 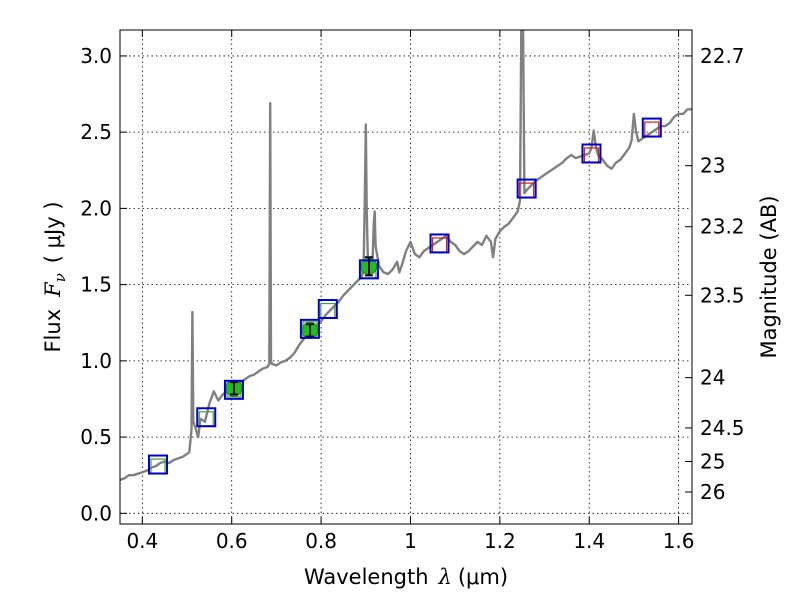 What do you see at coordinates (96, 513) in the screenshot?
I see `y-tick-label: 0.0` at bounding box center [96, 513].